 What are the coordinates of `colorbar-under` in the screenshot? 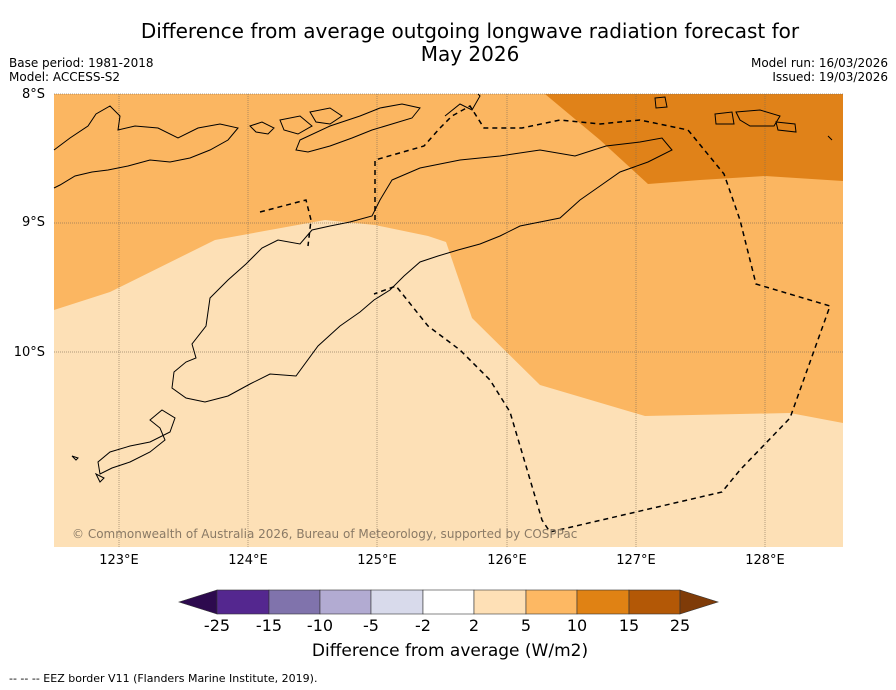 It's located at (198, 602).